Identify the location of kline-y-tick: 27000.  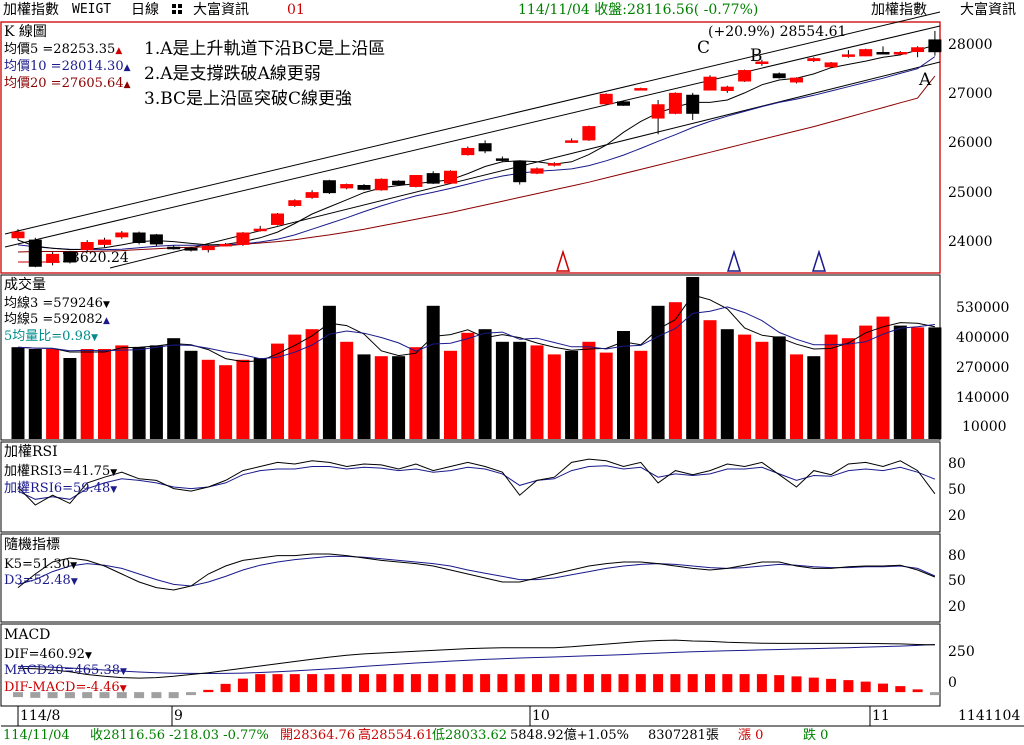
(970, 94).